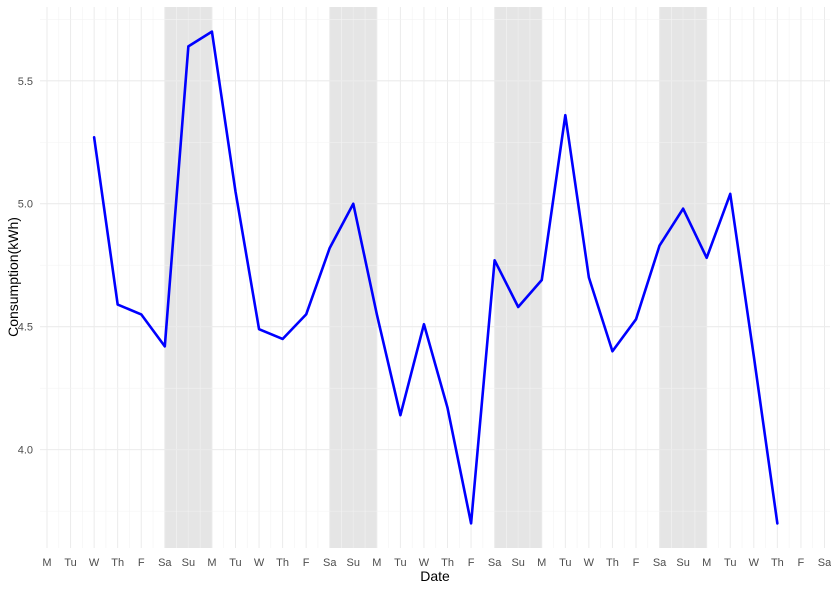 This screenshot has height=596, width=831. Describe the element at coordinates (435, 576) in the screenshot. I see `x-axis-title: Date` at that location.